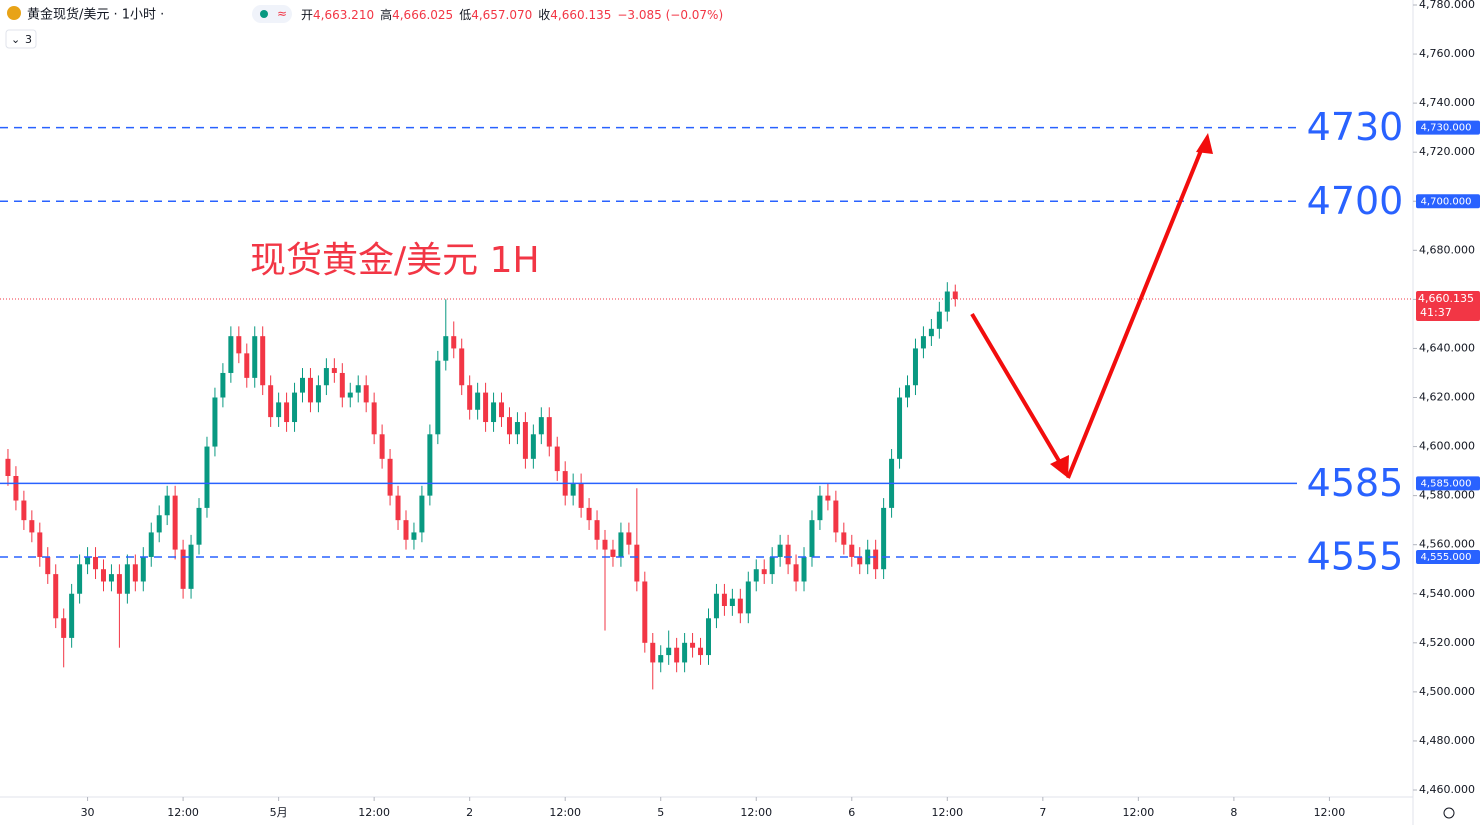  I want to click on ohlc-value: 4,657.070, so click(501, 15).